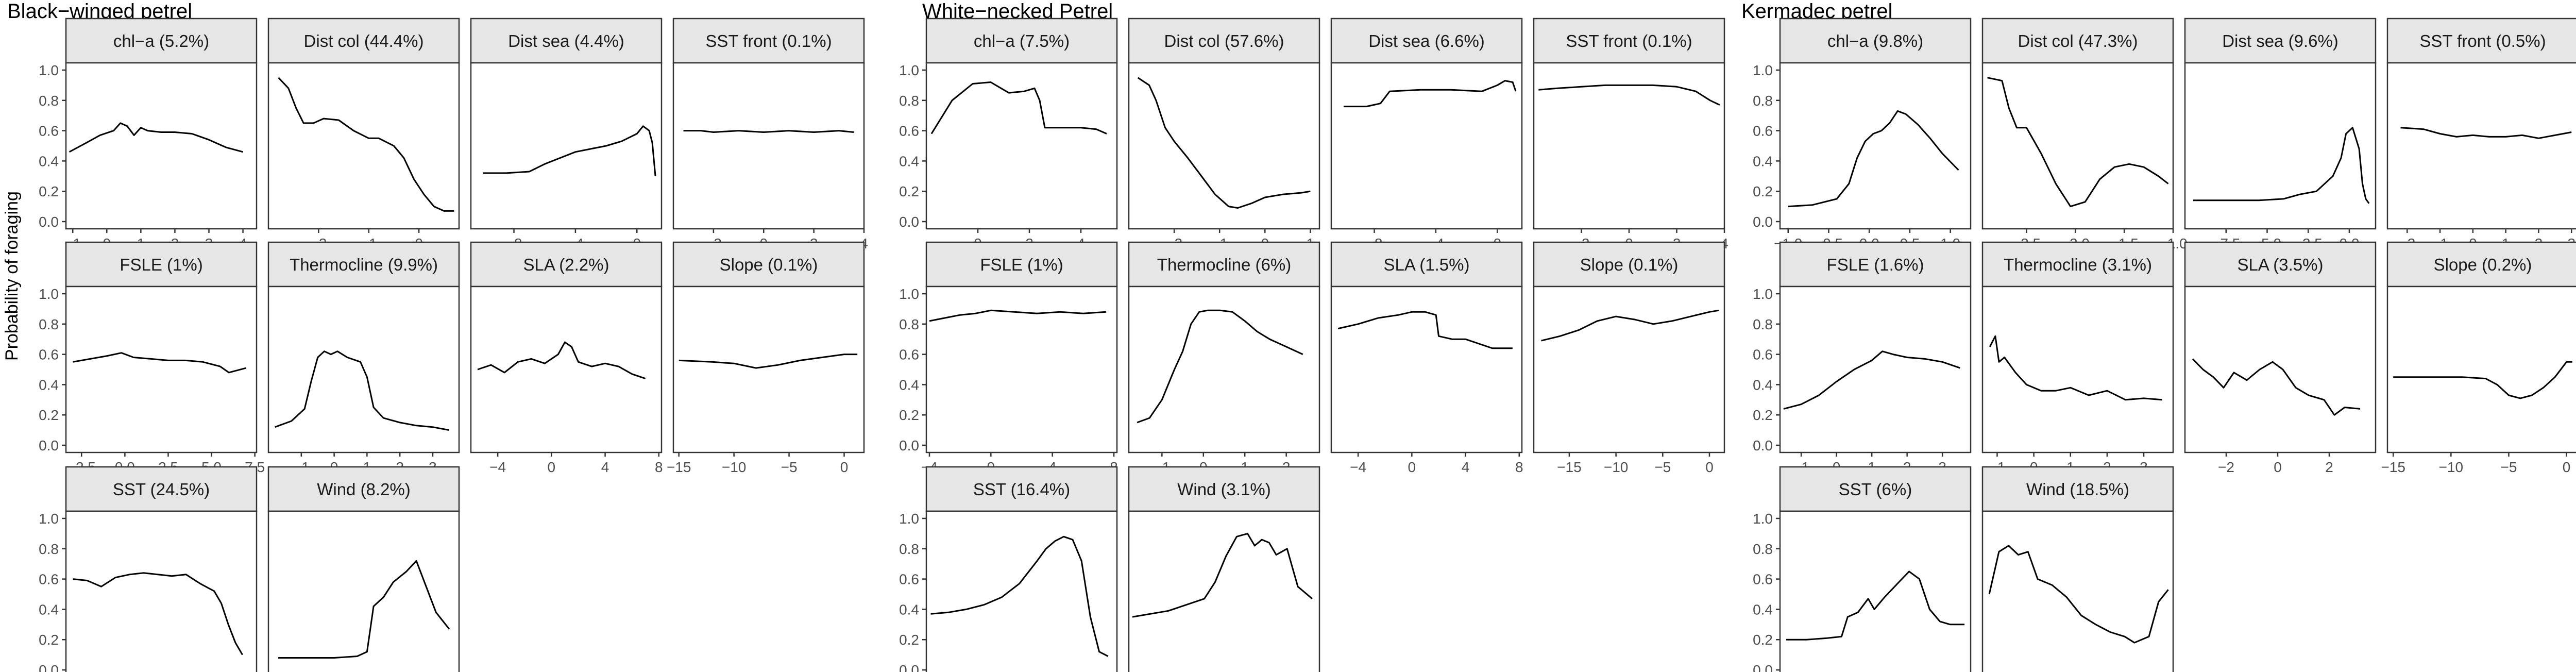 This screenshot has width=2576, height=672. I want to click on facet-strip-label: SST (16.4%), so click(1022, 489).